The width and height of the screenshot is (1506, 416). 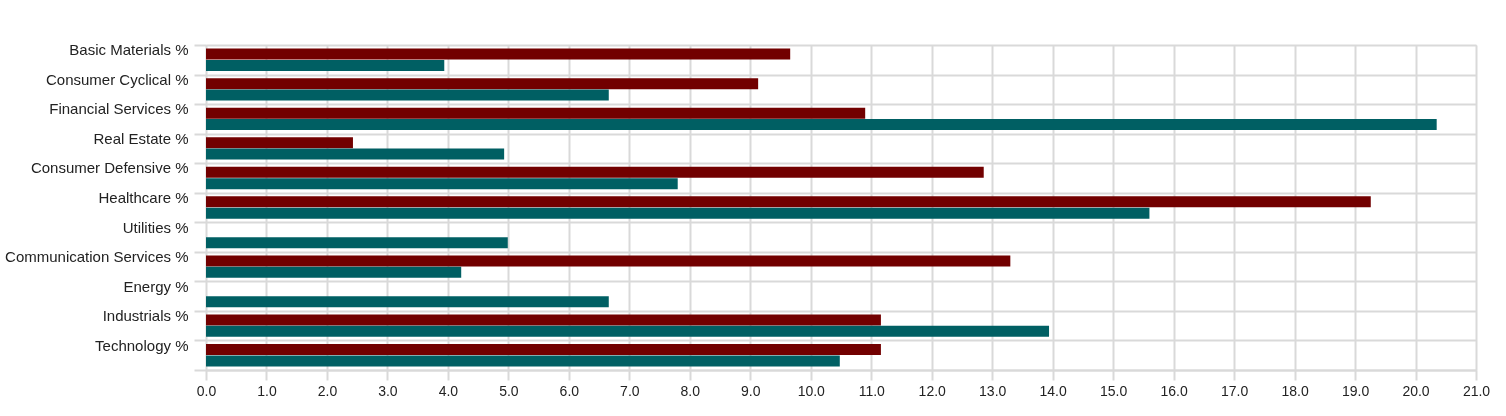 What do you see at coordinates (117, 79) in the screenshot?
I see `y-tick-label: Consumer Cyclical %` at bounding box center [117, 79].